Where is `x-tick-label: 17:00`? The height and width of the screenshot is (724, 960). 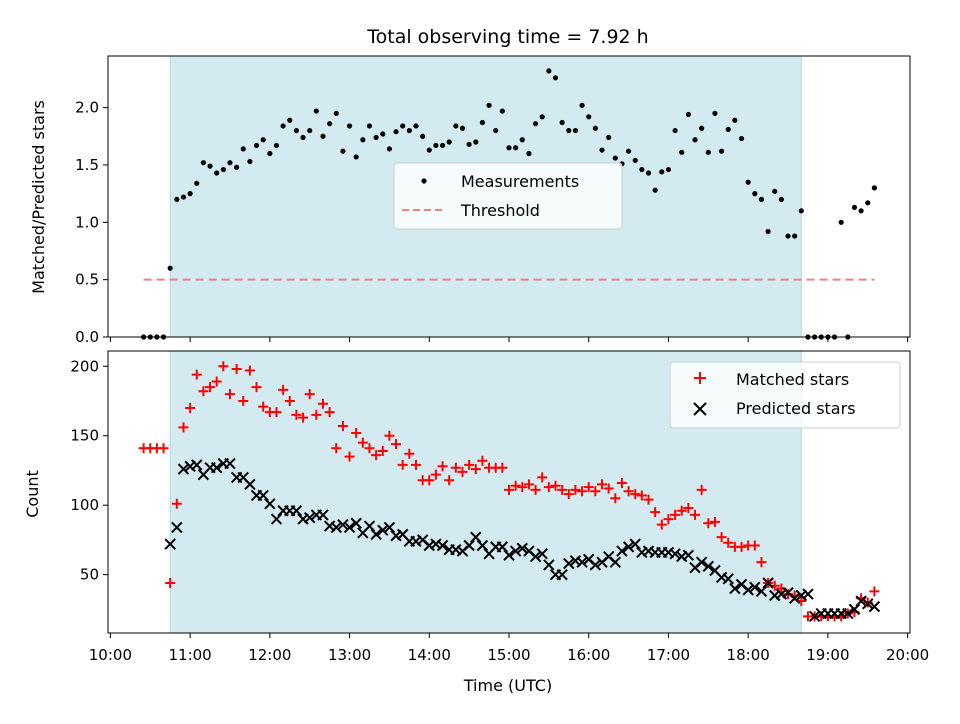
x-tick-label: 17:00 is located at coordinates (668, 655).